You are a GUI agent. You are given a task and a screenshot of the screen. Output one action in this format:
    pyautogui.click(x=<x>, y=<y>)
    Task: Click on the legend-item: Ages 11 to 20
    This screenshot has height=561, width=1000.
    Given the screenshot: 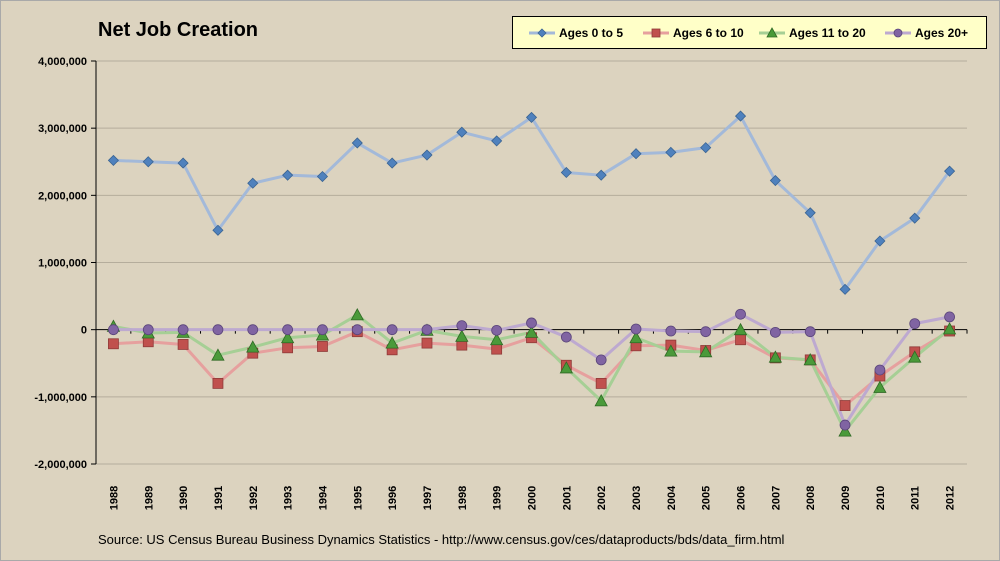 What is the action you would take?
    pyautogui.click(x=812, y=32)
    